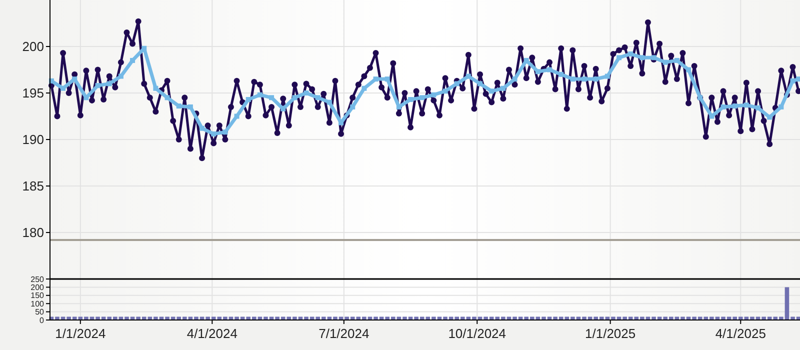 This screenshot has width=800, height=350. Describe the element at coordinates (37, 303) in the screenshot. I see `y-tick-label: 100` at that location.